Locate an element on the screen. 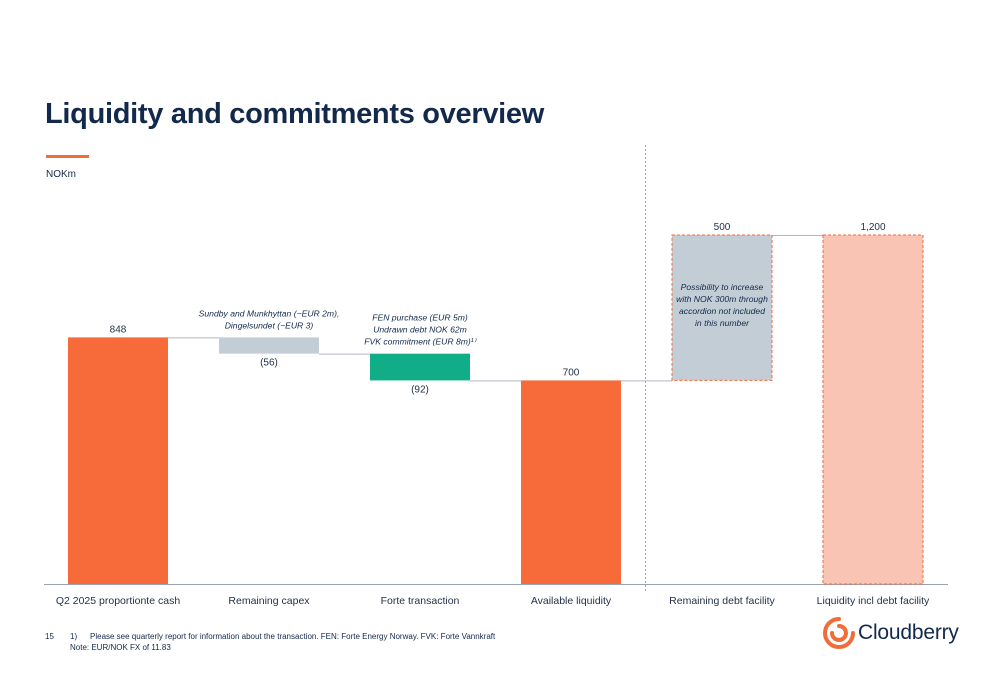 The image size is (1000, 685). annotation-0-line-1: Dingelsundet (~EUR 3) is located at coordinates (269, 325).